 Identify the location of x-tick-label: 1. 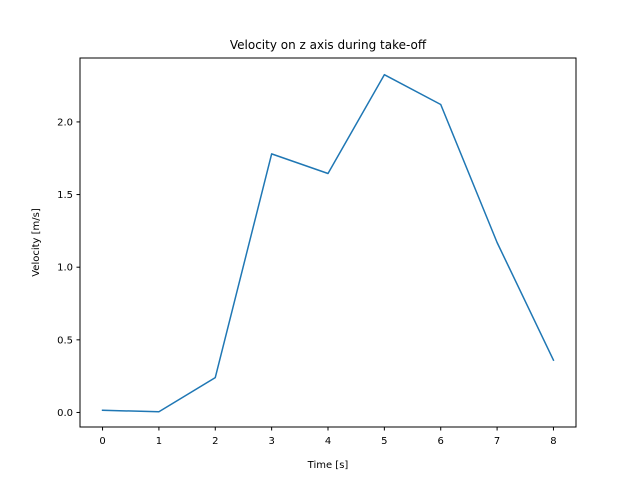
(159, 441).